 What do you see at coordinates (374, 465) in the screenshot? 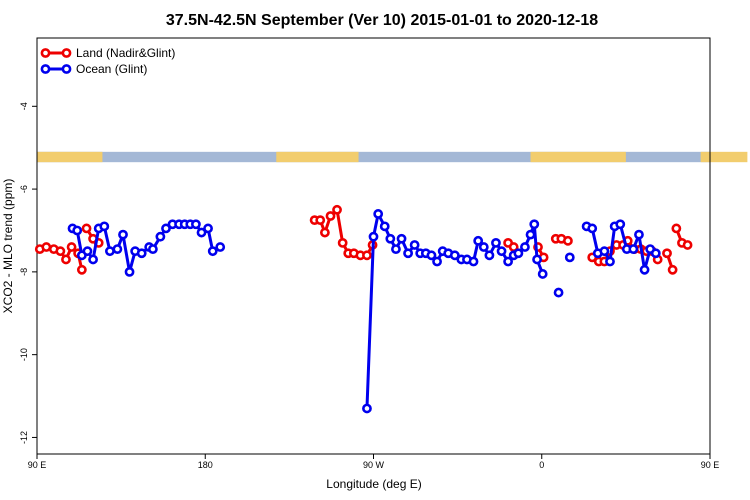
I see `x-tick-label: 90 W` at bounding box center [374, 465].